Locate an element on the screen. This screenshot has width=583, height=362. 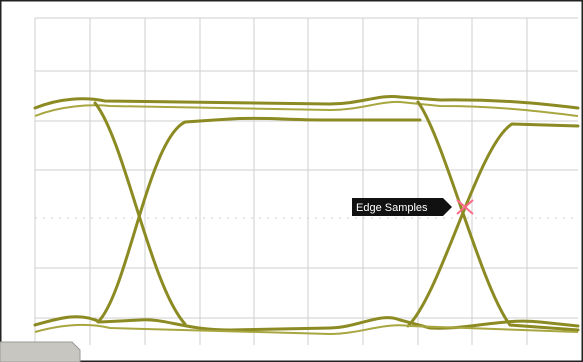
edge-marker is located at coordinates (465, 207).